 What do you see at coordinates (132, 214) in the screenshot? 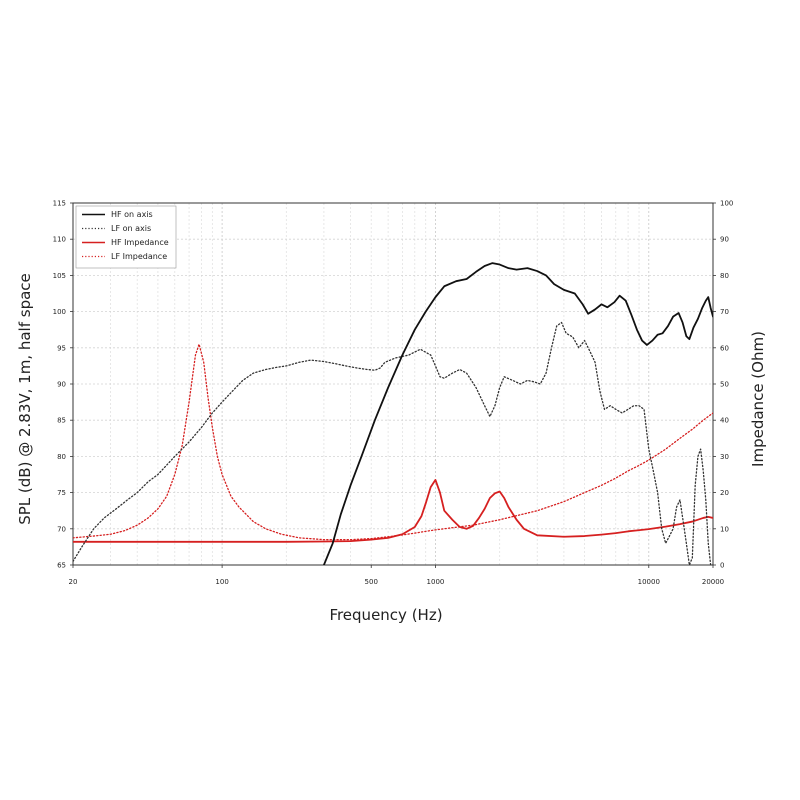
I see `legend-label: HF on axis` at bounding box center [132, 214].